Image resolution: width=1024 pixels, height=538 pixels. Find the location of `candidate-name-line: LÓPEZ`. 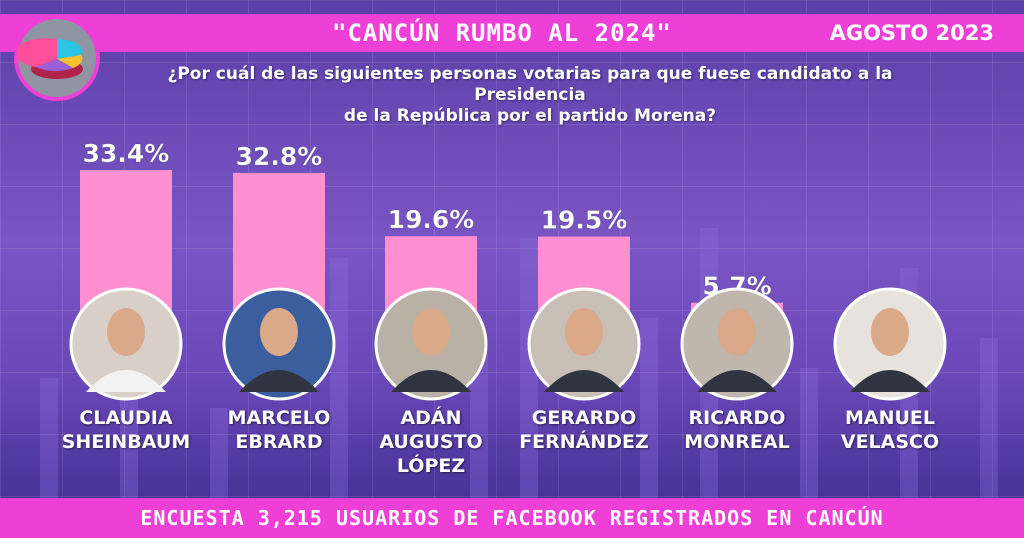

candidate-name-line: LÓPEZ is located at coordinates (431, 466).